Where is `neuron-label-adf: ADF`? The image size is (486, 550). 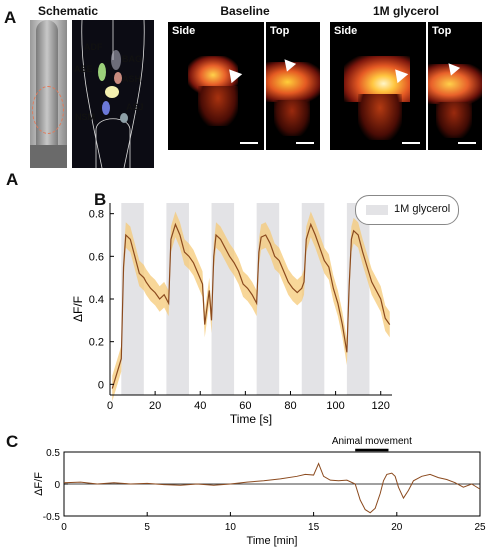 neuron-label-adf: ADF is located at coordinates (93, 47).